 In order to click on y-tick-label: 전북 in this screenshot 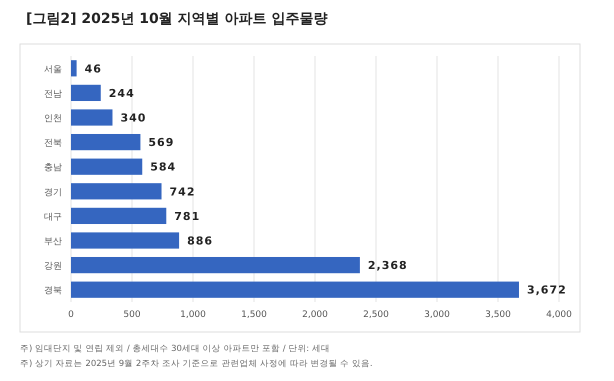, I will do `click(53, 143)`.